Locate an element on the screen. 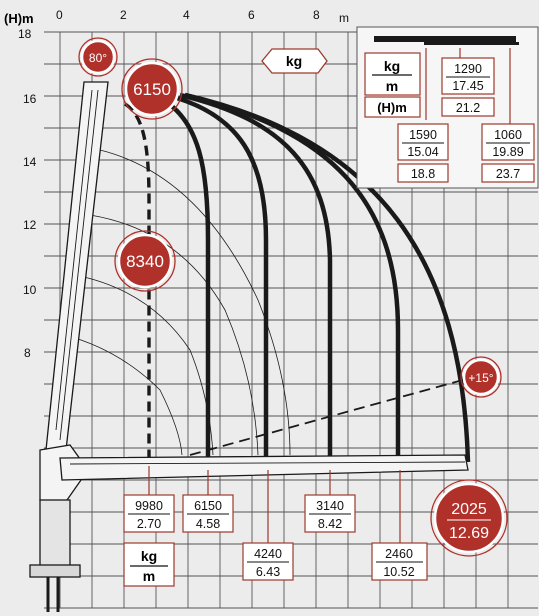 This screenshot has width=539, height=616. load-bubble-end-kg: 2025 is located at coordinates (469, 509).